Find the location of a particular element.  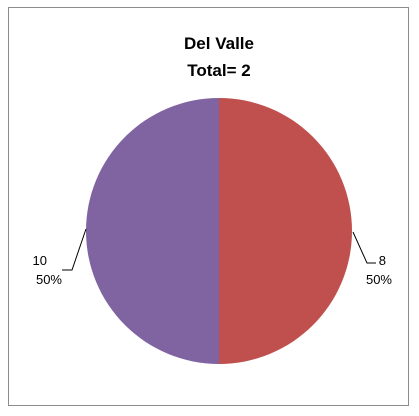

slice-label-percent-10: 50% is located at coordinates (49, 279).